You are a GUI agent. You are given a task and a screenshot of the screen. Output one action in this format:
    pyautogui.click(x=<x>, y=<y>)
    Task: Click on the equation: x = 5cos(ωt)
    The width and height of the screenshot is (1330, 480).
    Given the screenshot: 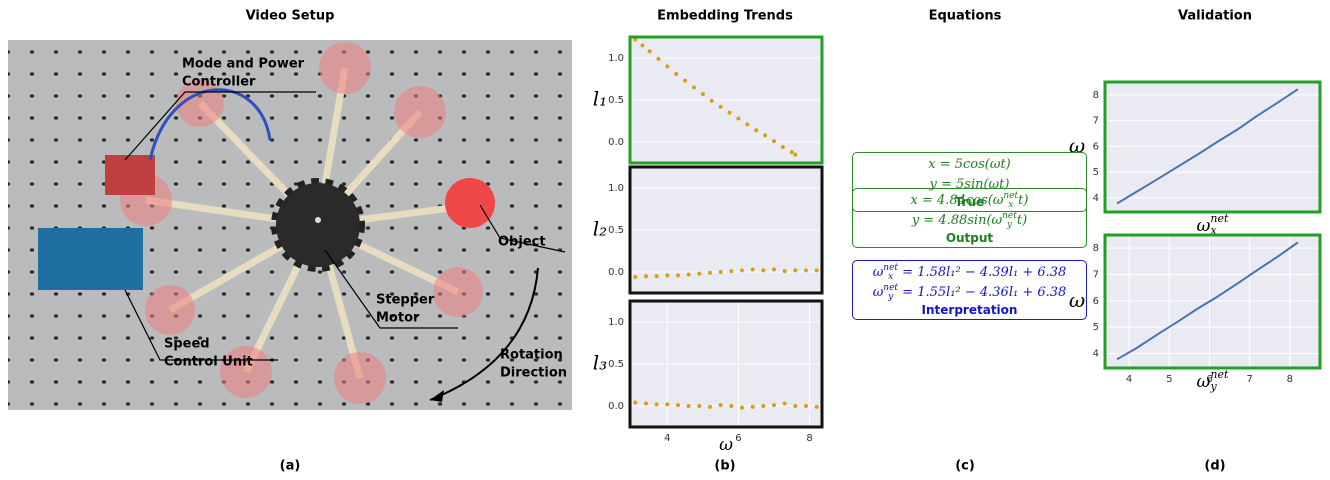 What is the action you would take?
    pyautogui.click(x=969, y=165)
    